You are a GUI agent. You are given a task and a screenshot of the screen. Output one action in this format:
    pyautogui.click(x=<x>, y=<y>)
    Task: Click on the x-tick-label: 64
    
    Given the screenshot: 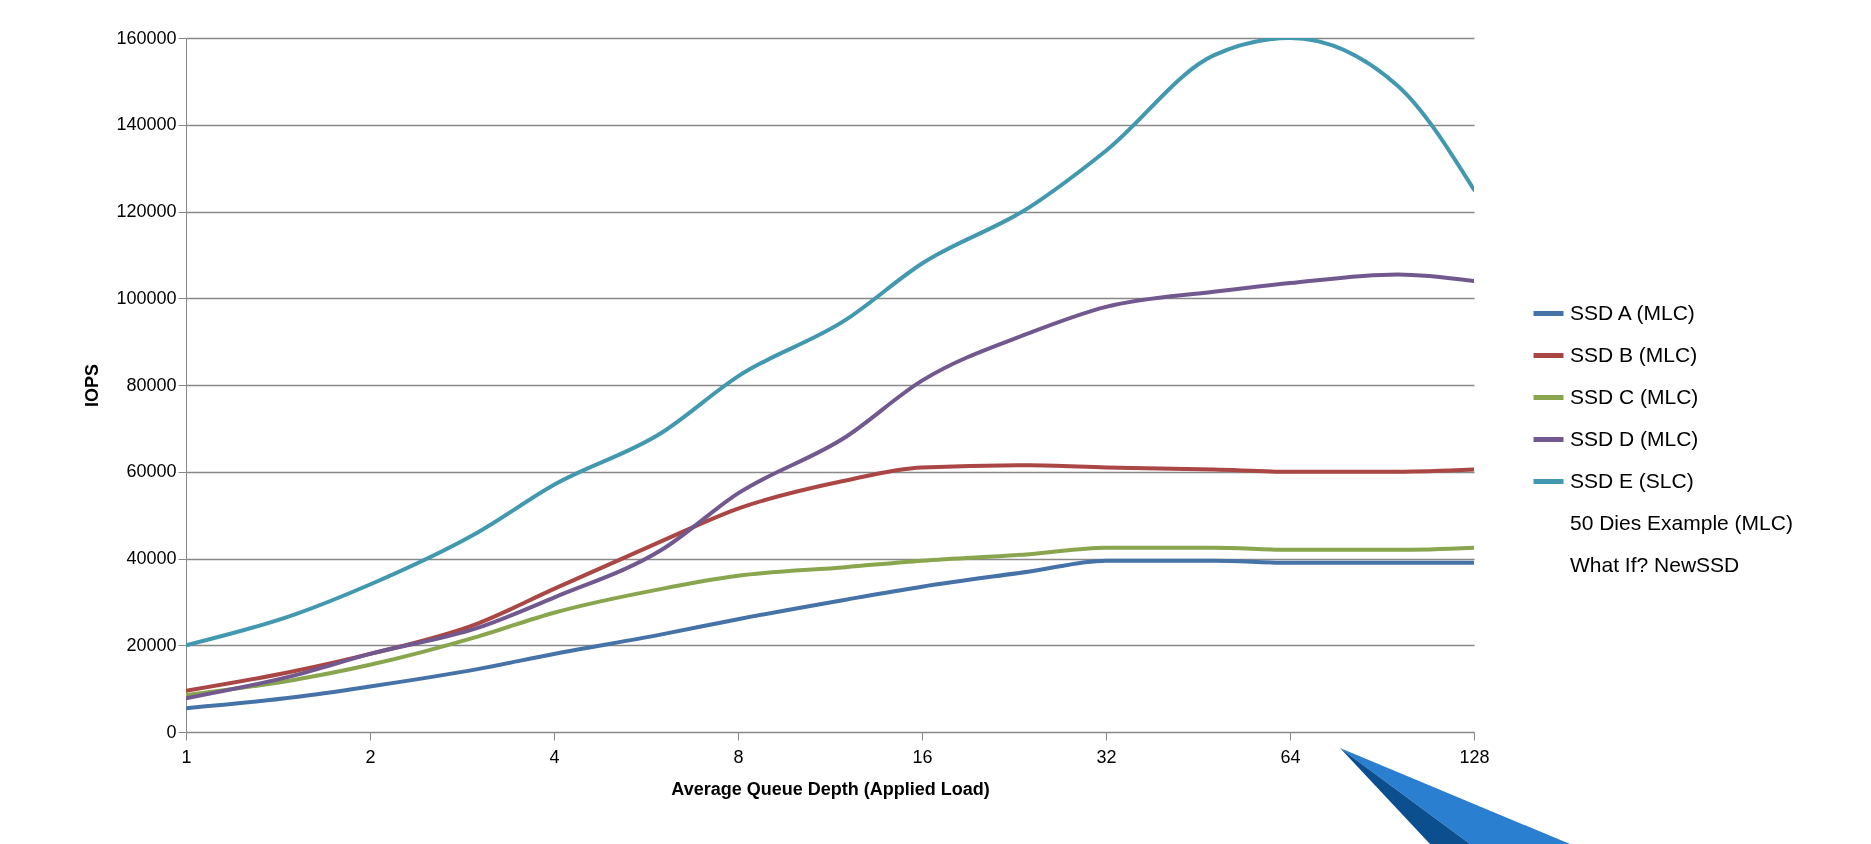 What is the action you would take?
    pyautogui.click(x=1290, y=756)
    